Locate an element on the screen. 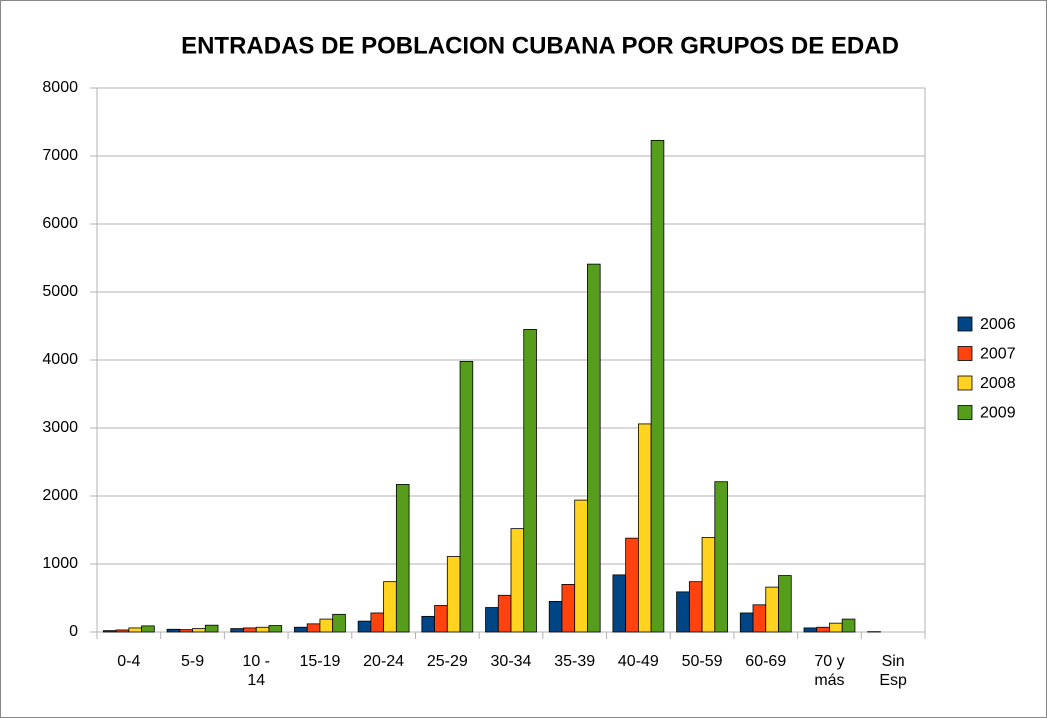 This screenshot has height=718, width=1047. x-tick-label: 25-29 is located at coordinates (447, 661).